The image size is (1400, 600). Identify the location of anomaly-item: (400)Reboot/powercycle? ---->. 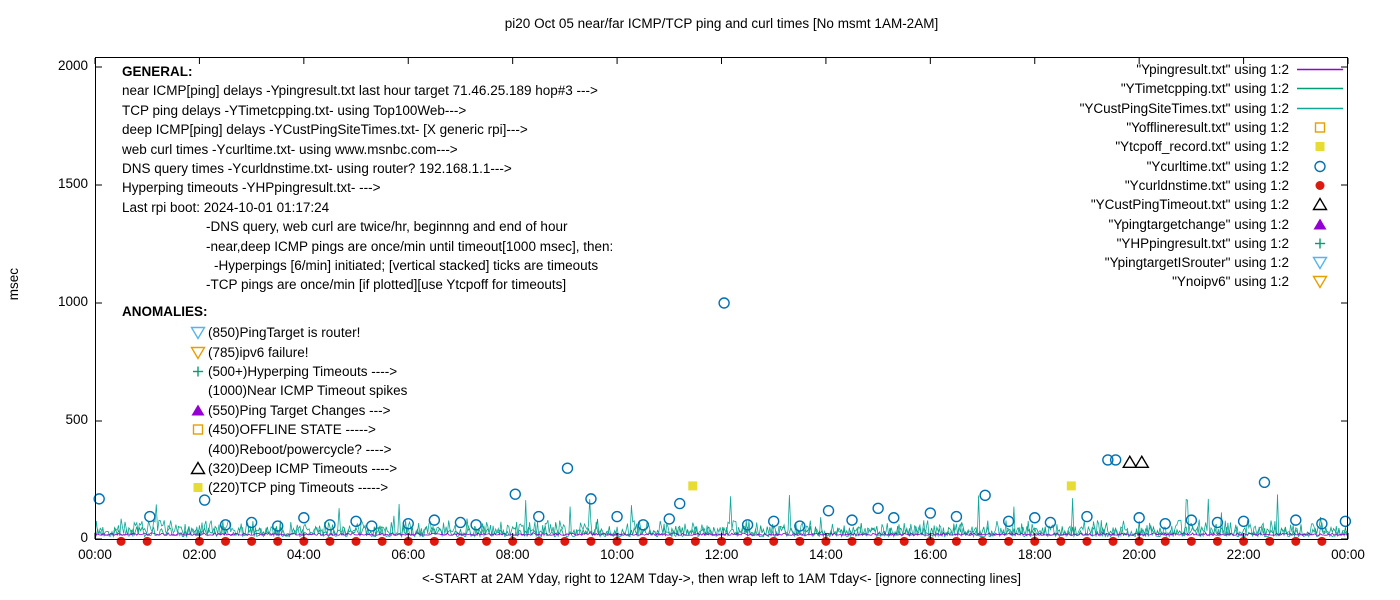
(298, 448).